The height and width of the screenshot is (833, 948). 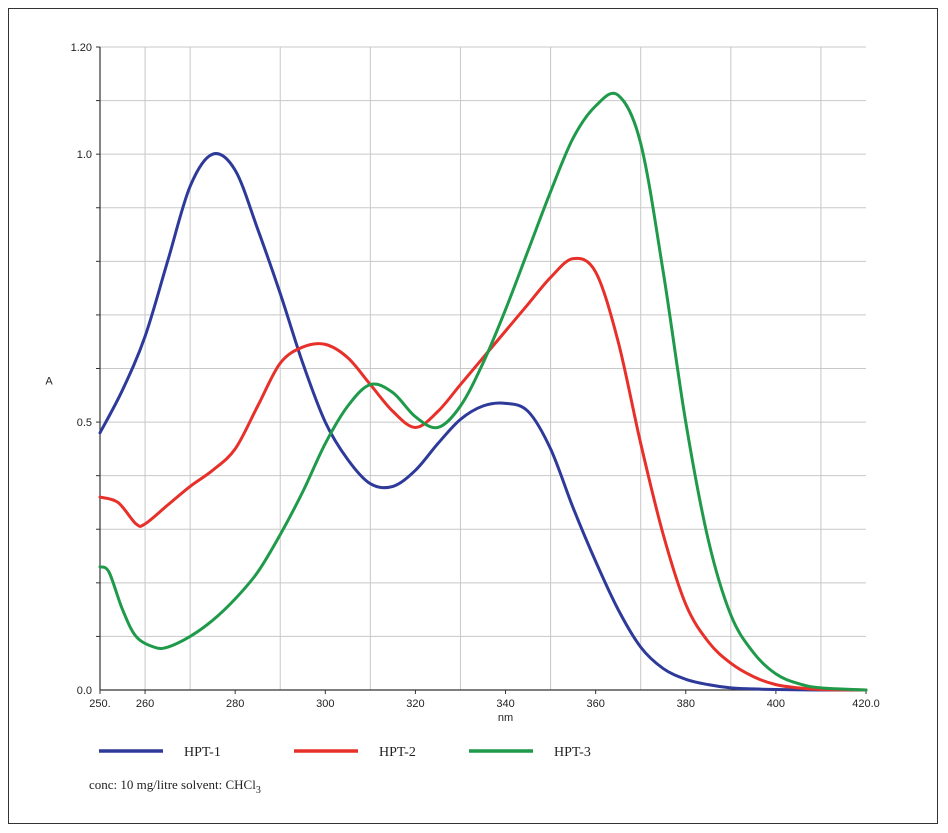 I want to click on x-tick-label: 260, so click(x=145, y=704).